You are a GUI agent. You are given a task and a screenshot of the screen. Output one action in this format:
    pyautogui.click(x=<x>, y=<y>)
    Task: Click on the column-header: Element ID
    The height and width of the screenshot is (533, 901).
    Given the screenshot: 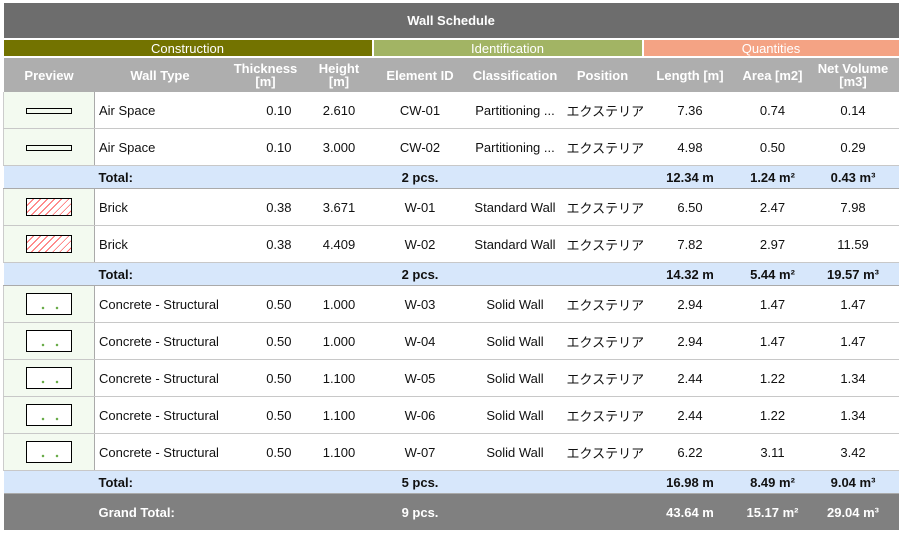 What is the action you would take?
    pyautogui.click(x=420, y=74)
    